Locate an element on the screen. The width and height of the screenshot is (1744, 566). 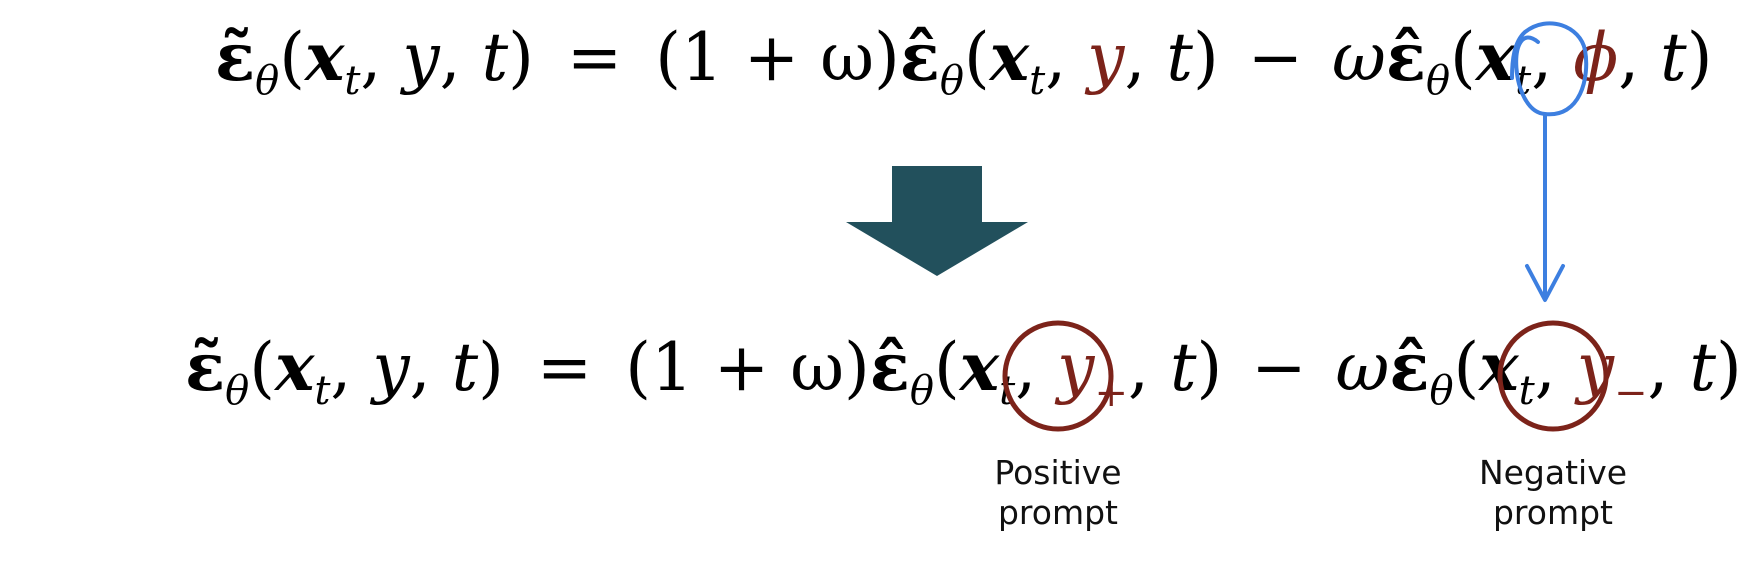
var-phi-null: ϕ is located at coordinates (1595, 57).